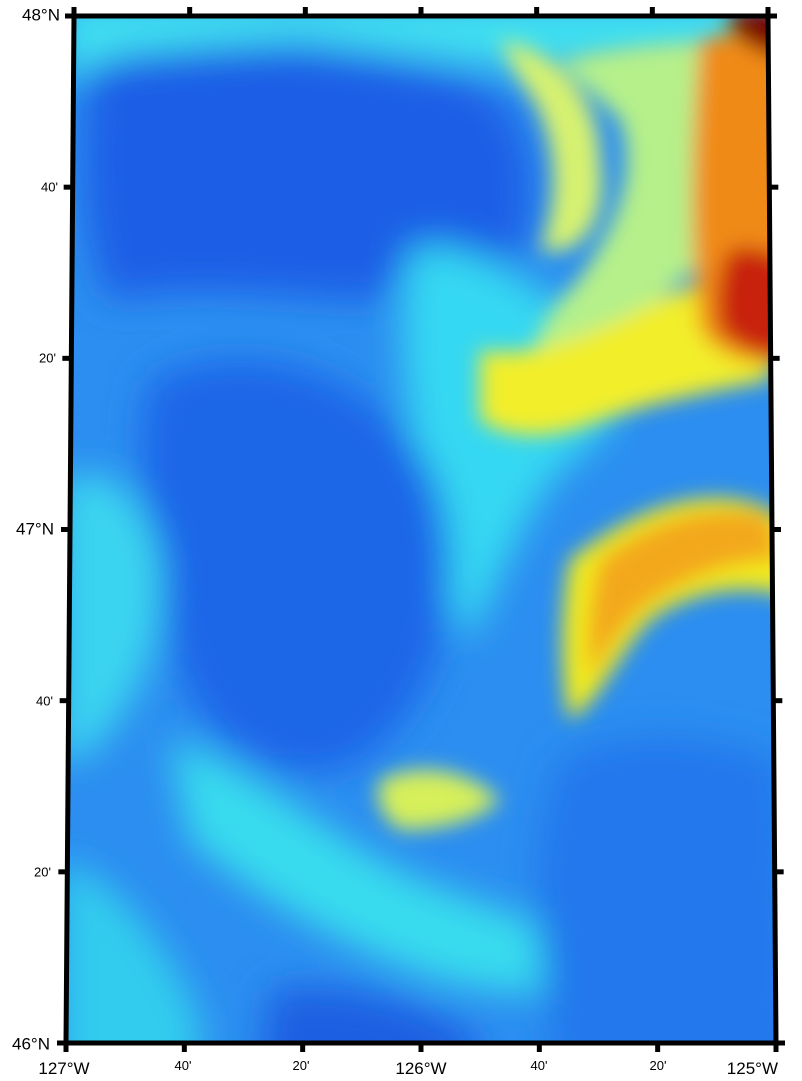 Image resolution: width=802 pixels, height=1081 pixels. Describe the element at coordinates (395, 867) in the screenshot. I see `southern-cyan-arc` at that location.